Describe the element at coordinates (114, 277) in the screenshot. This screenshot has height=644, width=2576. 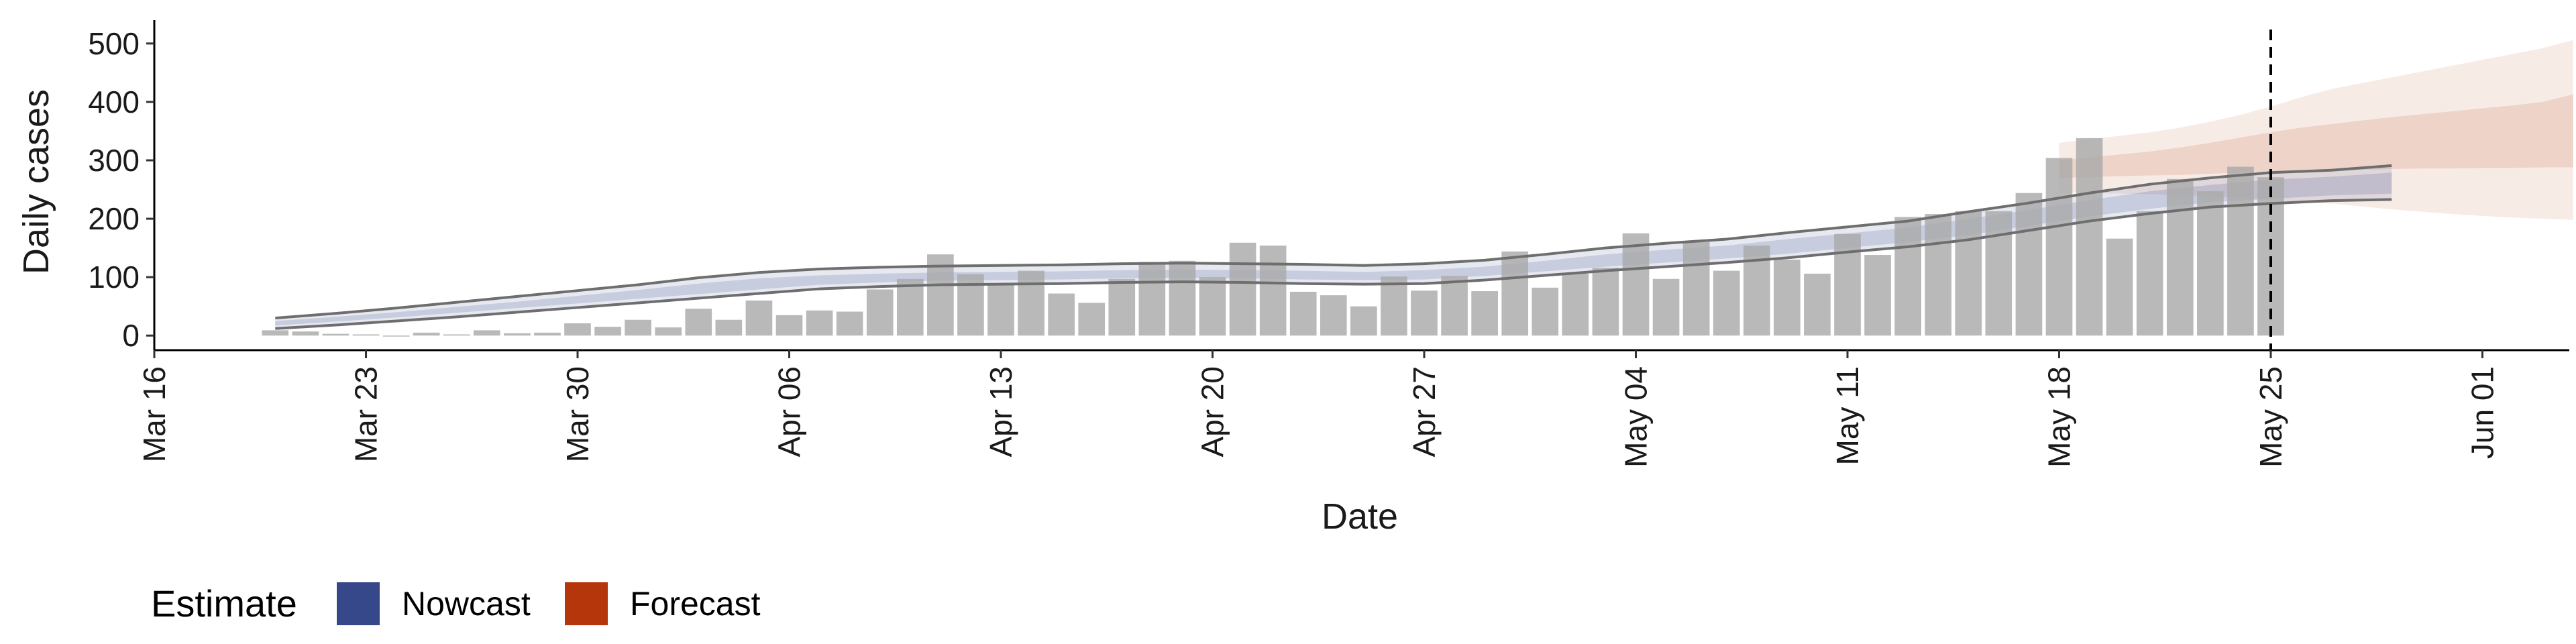
I see `y-tick-label: 100` at that location.